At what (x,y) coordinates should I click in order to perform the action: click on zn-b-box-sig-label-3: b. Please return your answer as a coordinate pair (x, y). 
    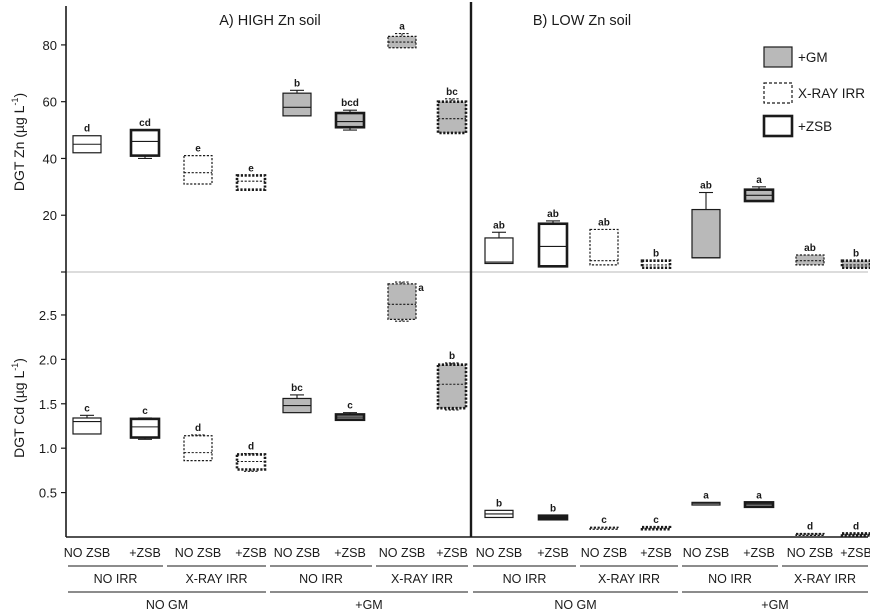
    Looking at the image, I should click on (656, 254).